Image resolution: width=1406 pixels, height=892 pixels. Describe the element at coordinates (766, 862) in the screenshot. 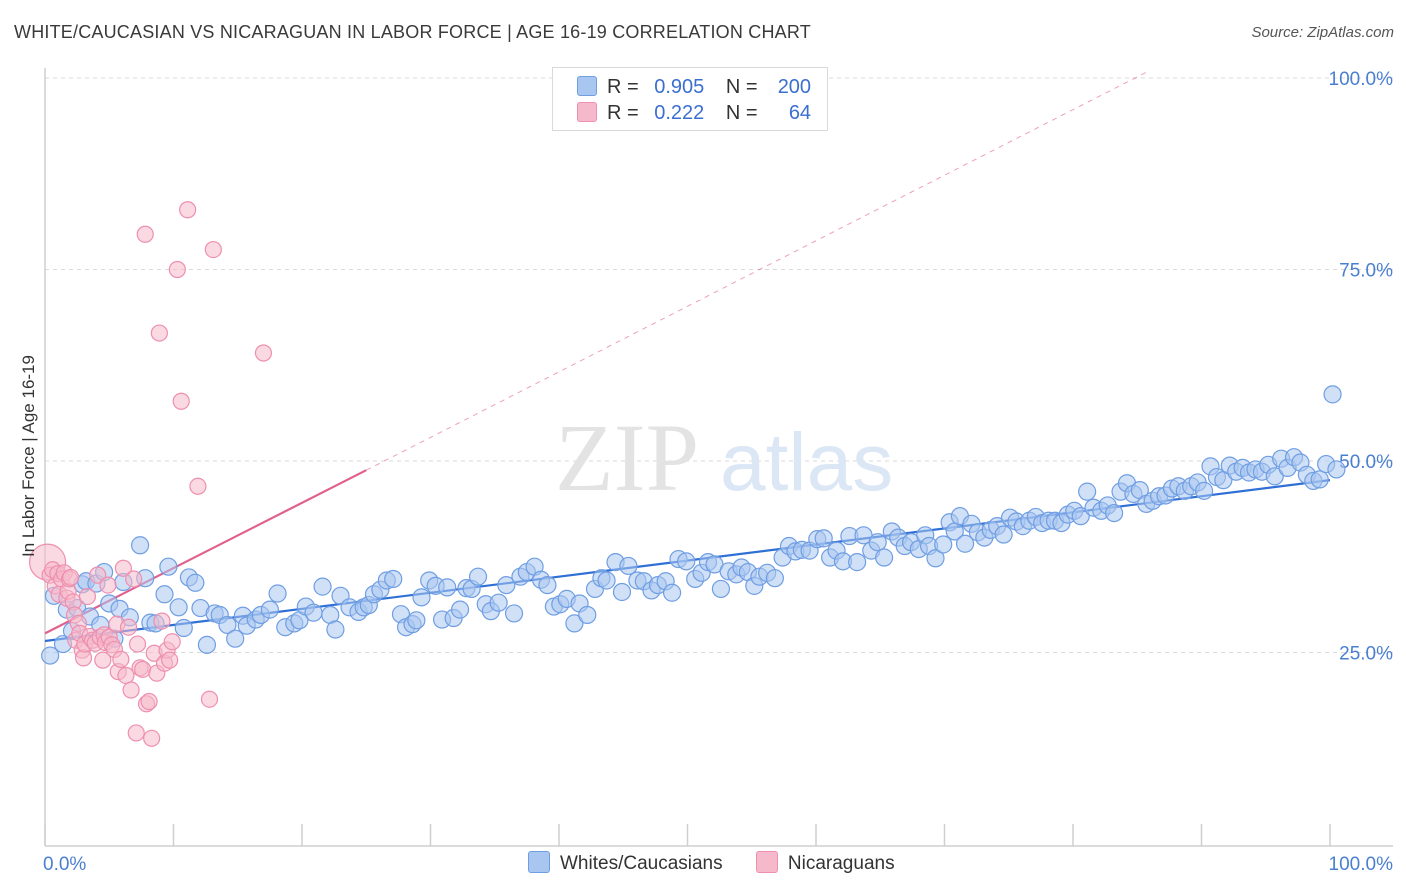

I see `legend-swatch-nicaraguans` at that location.